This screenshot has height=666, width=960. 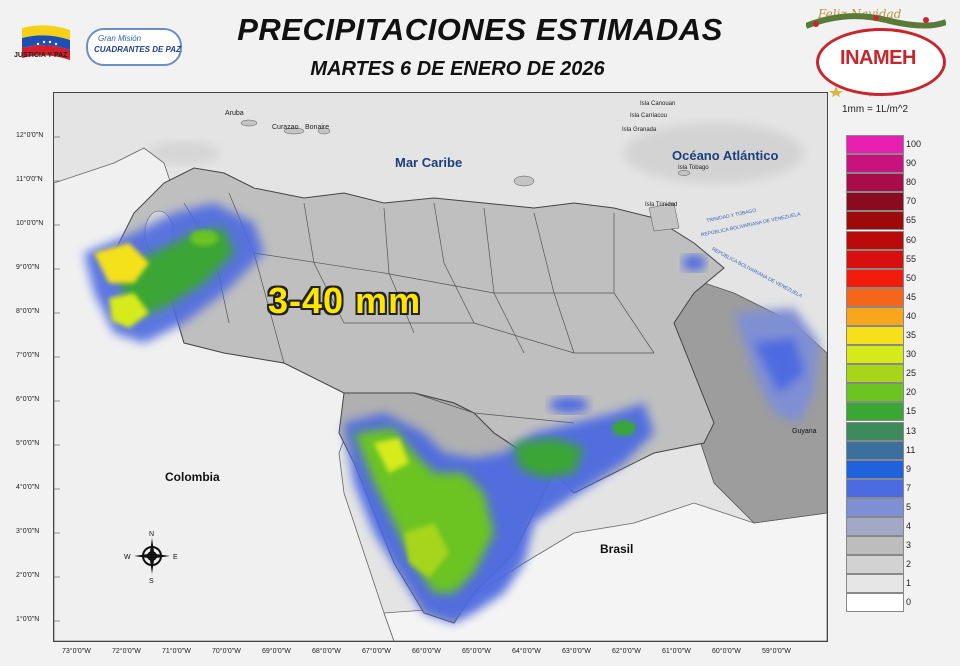 I want to click on legend-label: 40, so click(x=911, y=315).